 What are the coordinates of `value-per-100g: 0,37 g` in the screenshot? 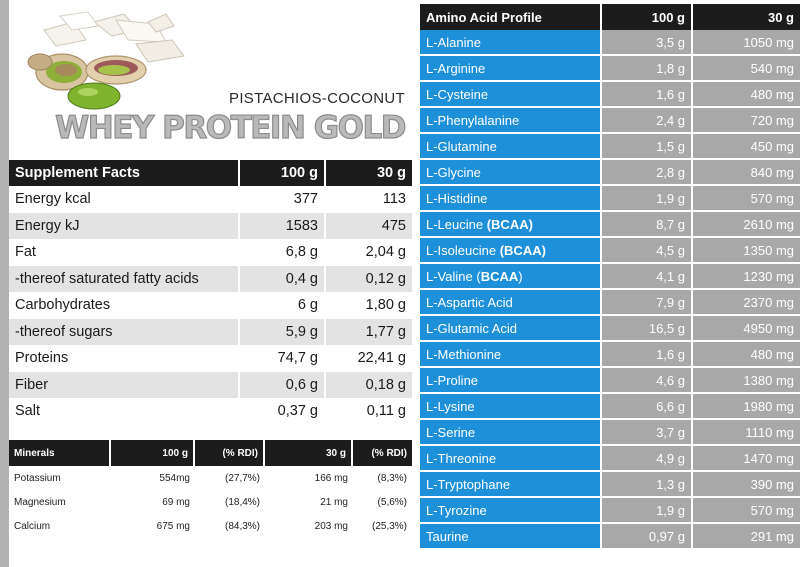 It's located at (283, 411).